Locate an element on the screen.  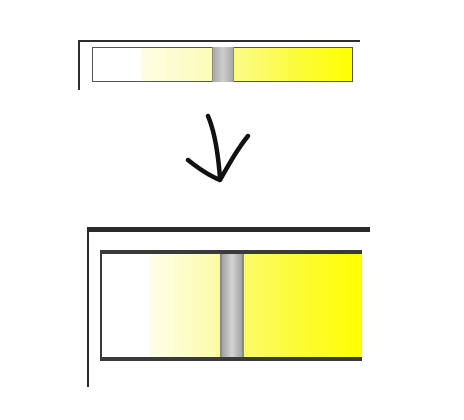
slider-thumb-after is located at coordinates (232, 305).